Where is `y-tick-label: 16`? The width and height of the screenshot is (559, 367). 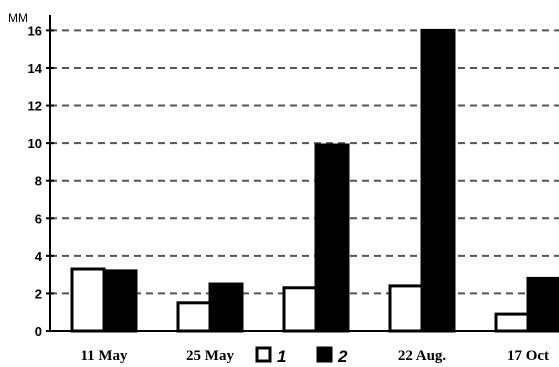
y-tick-label: 16 is located at coordinates (35, 30).